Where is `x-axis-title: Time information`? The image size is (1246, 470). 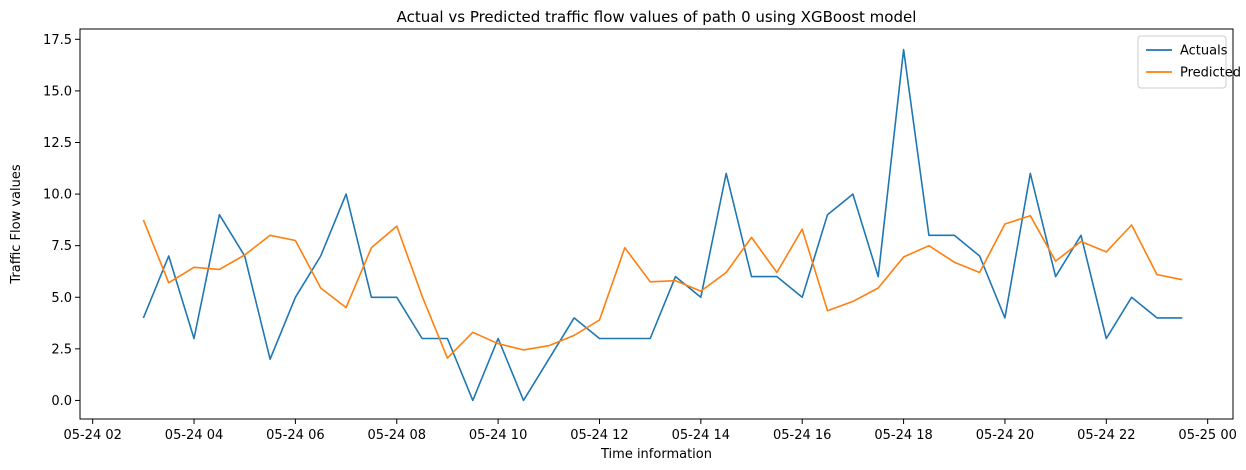
x-axis-title: Time information is located at coordinates (656, 454).